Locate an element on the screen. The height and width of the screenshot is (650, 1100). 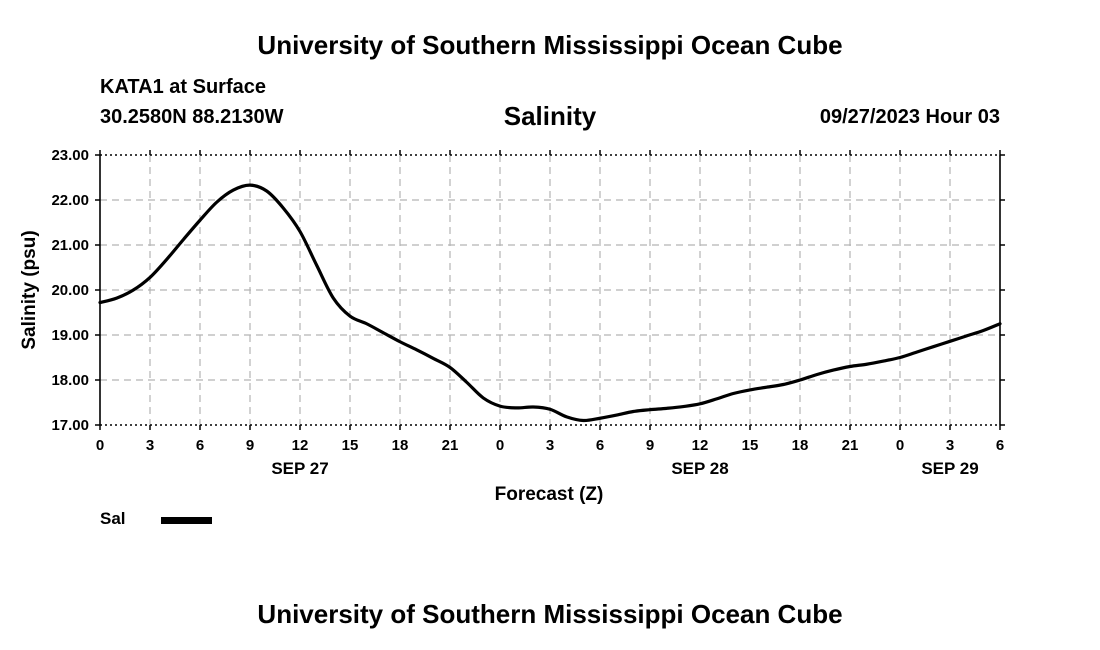
x-axis-label: Forecast (Z) is located at coordinates (549, 494).